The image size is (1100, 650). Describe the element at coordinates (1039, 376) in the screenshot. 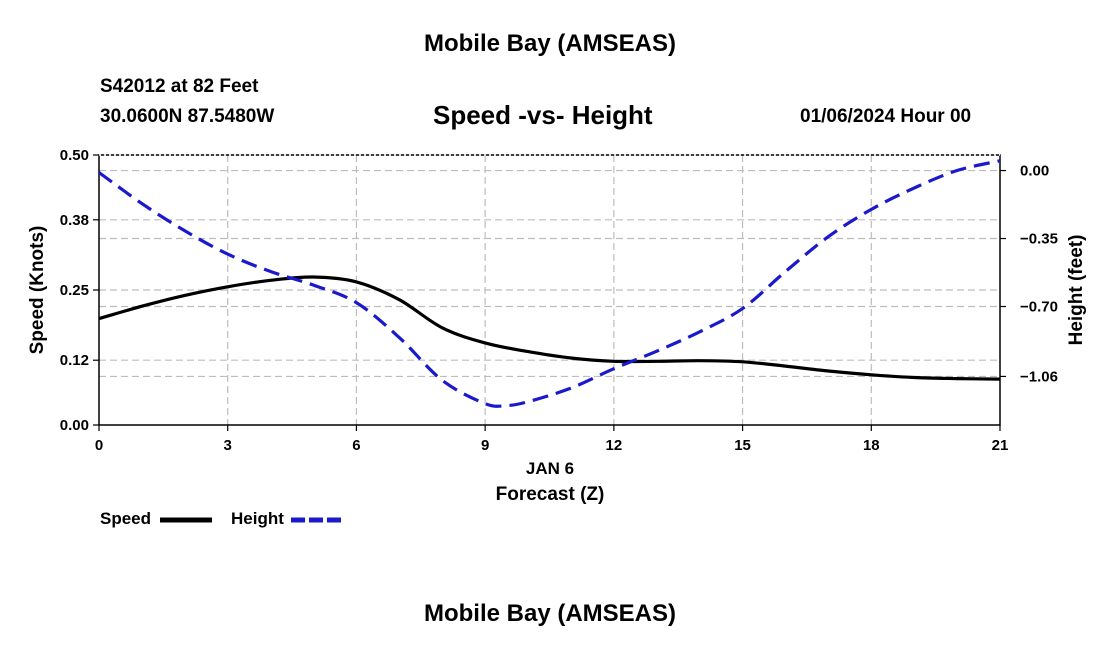

I see `y2-tick-label: −1.06` at that location.